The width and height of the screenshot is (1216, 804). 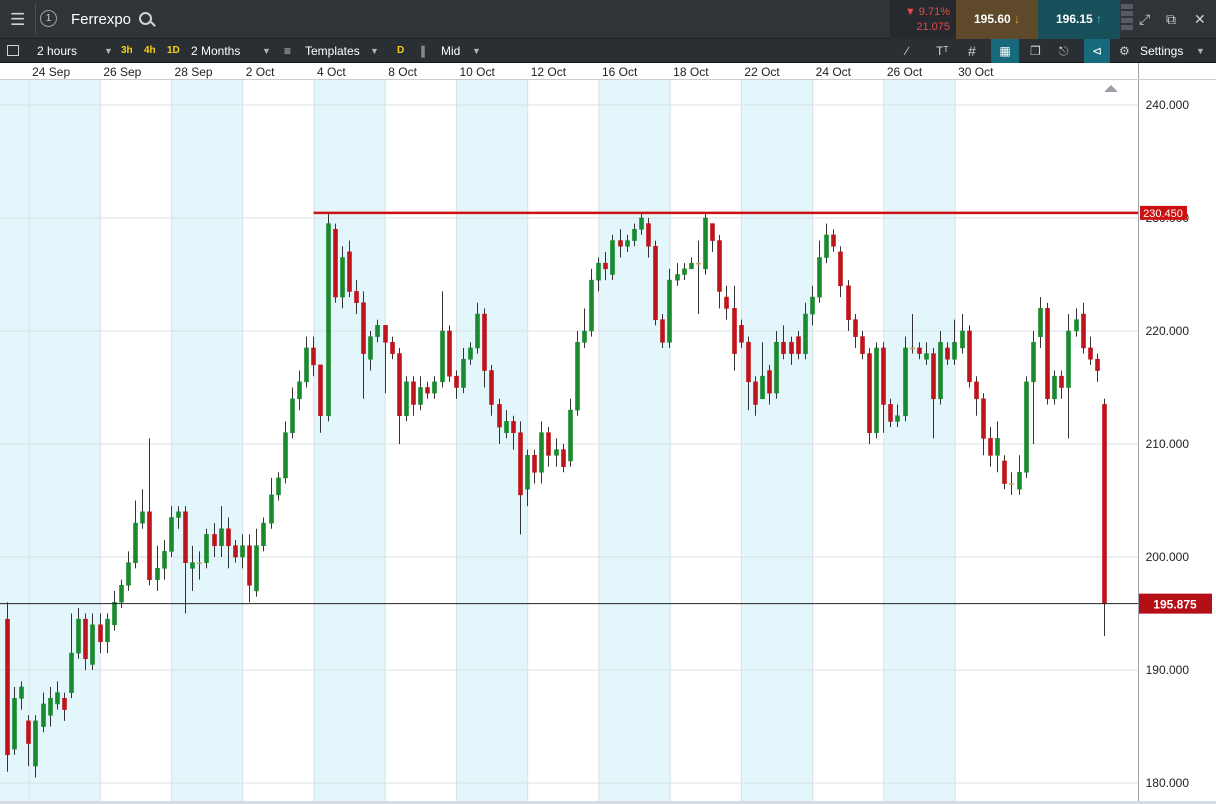 I want to click on price-type-select: Mid, so click(x=451, y=51).